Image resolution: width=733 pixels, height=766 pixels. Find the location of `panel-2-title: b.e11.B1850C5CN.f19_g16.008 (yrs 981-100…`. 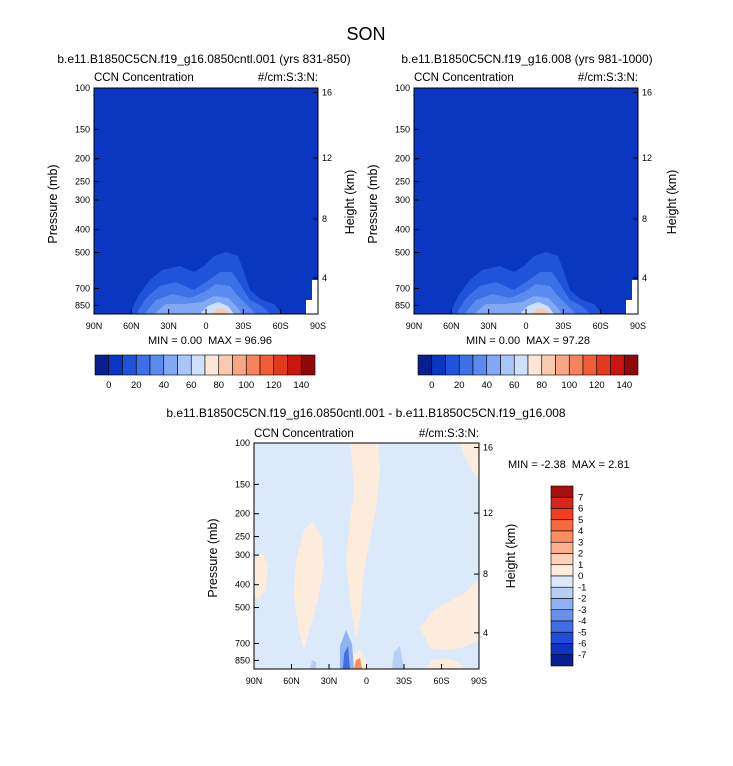

panel-2-title: b.e11.B1850C5CN.f19_g16.008 (yrs 981-100… is located at coordinates (526, 59).